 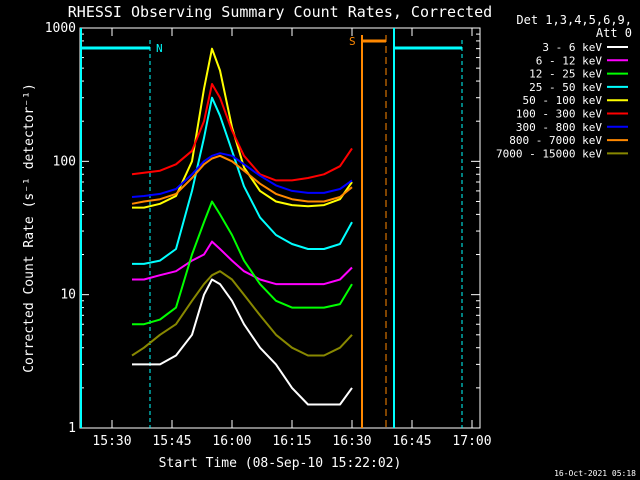 I want to click on series-line-3-6-kev, so click(x=242, y=342).